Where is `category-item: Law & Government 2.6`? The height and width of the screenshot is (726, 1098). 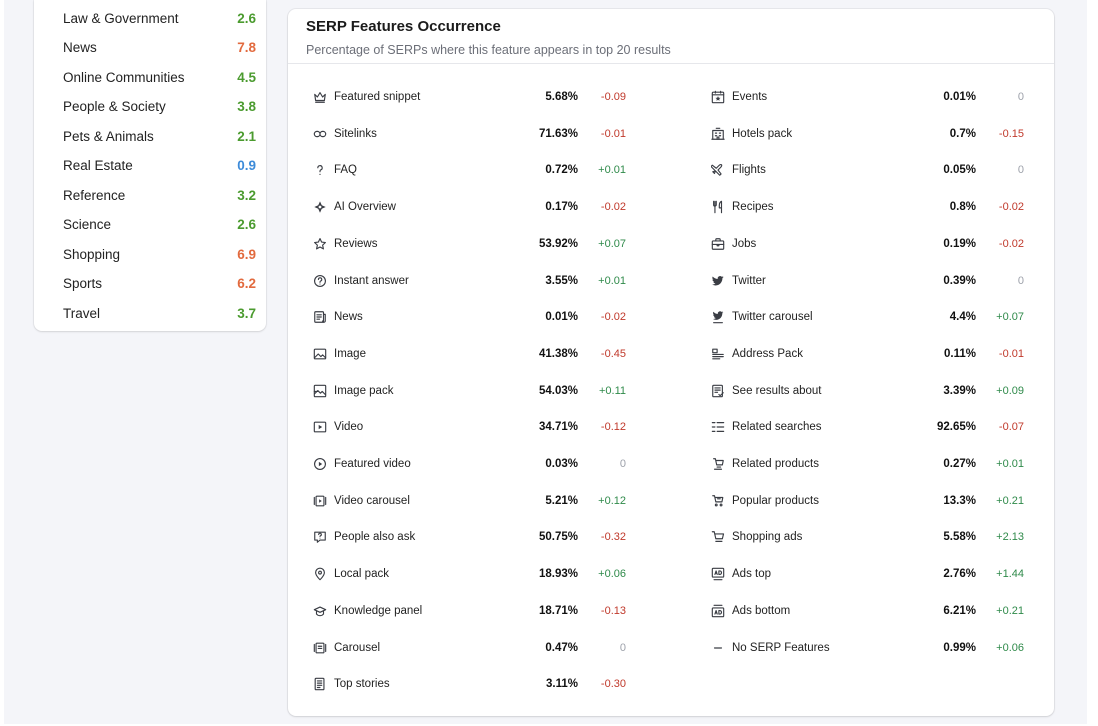
category-item: Law & Government 2.6 is located at coordinates (159, 18).